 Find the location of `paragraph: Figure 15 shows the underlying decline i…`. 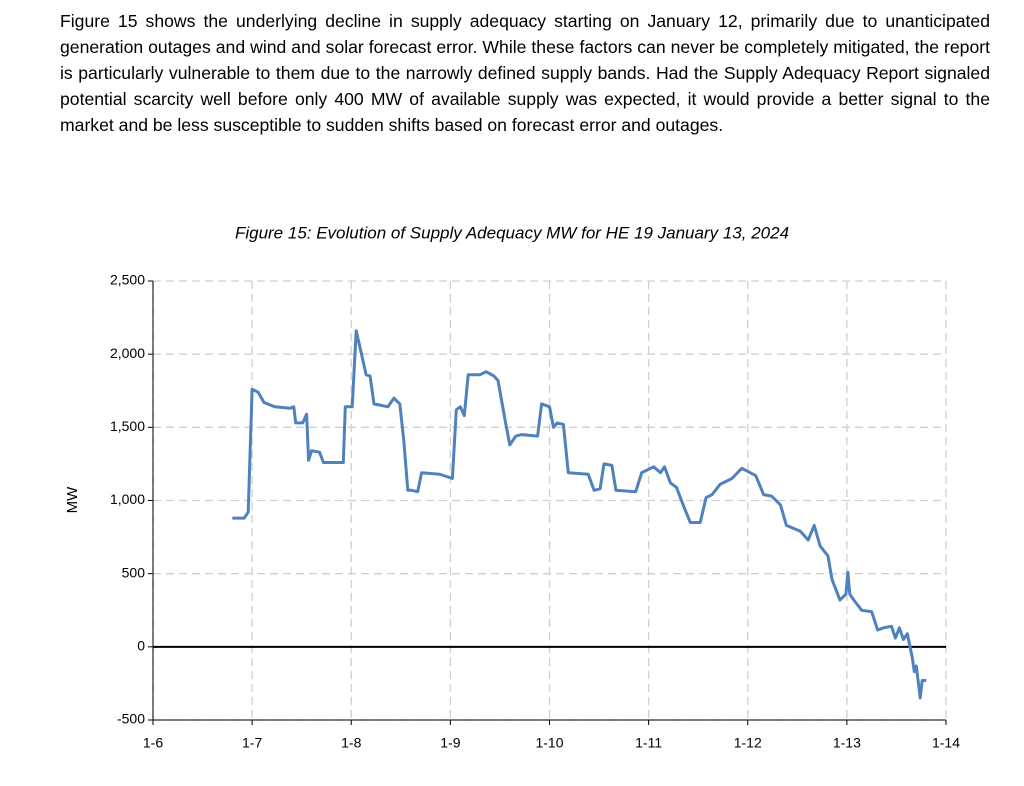

paragraph: Figure 15 shows the underlying decline i… is located at coordinates (525, 73).